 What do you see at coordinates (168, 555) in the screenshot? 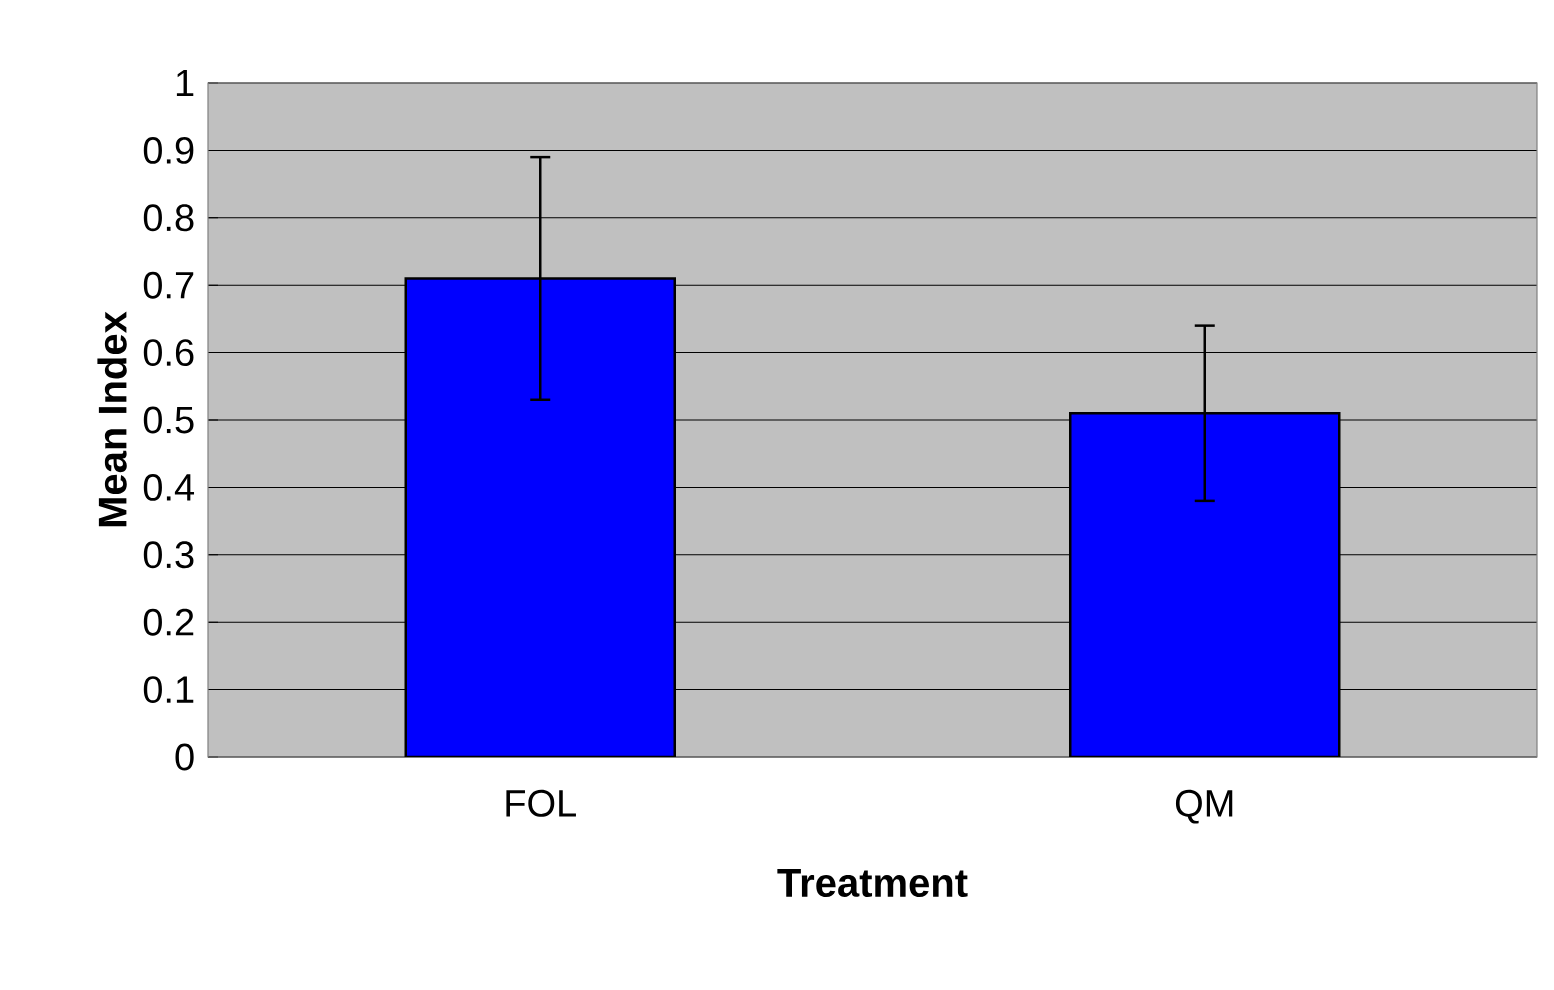
I see `y-tick-label: 0.3` at bounding box center [168, 555].